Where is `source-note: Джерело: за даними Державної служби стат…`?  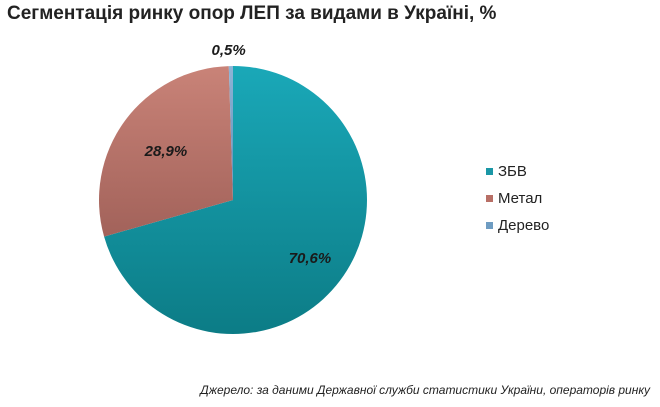
source-note: Джерело: за даними Державної служби стат… is located at coordinates (425, 390).